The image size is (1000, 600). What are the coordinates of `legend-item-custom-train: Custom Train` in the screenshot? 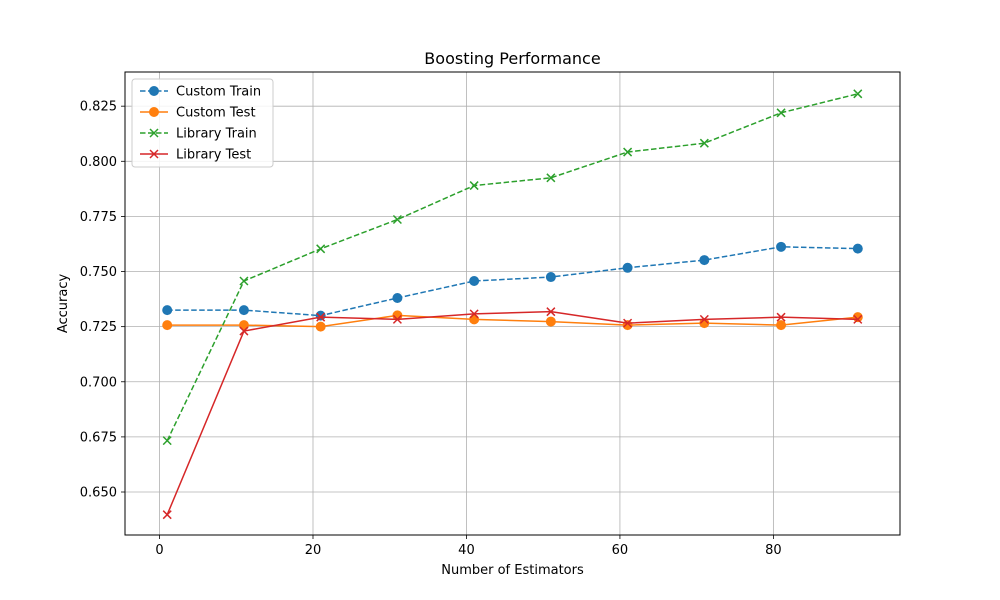 It's located at (200, 92).